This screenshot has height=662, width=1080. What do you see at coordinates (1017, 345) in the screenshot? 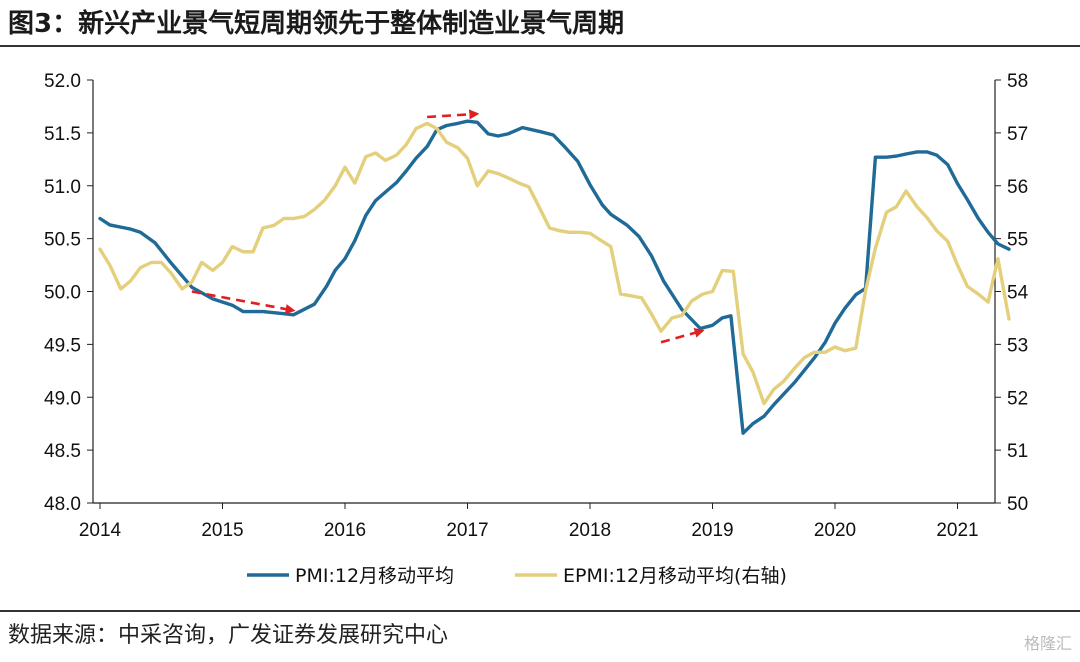
I see `right-tick-label: 53` at bounding box center [1017, 345].